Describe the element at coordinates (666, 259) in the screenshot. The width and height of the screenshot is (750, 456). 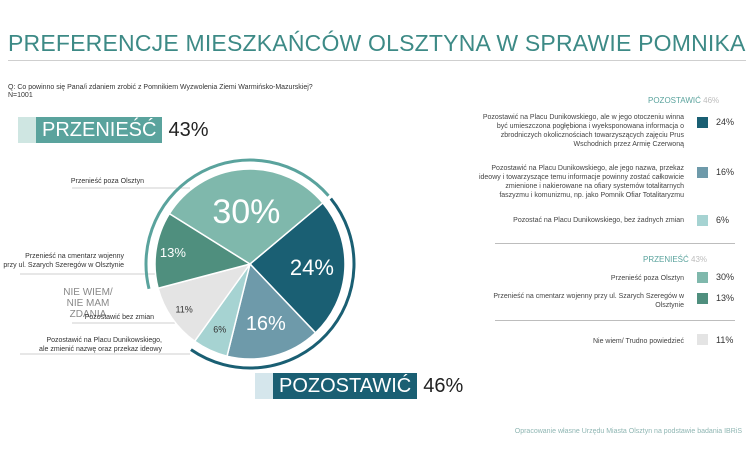
I see `legend-header-text: PRZENIEŚĆ` at that location.